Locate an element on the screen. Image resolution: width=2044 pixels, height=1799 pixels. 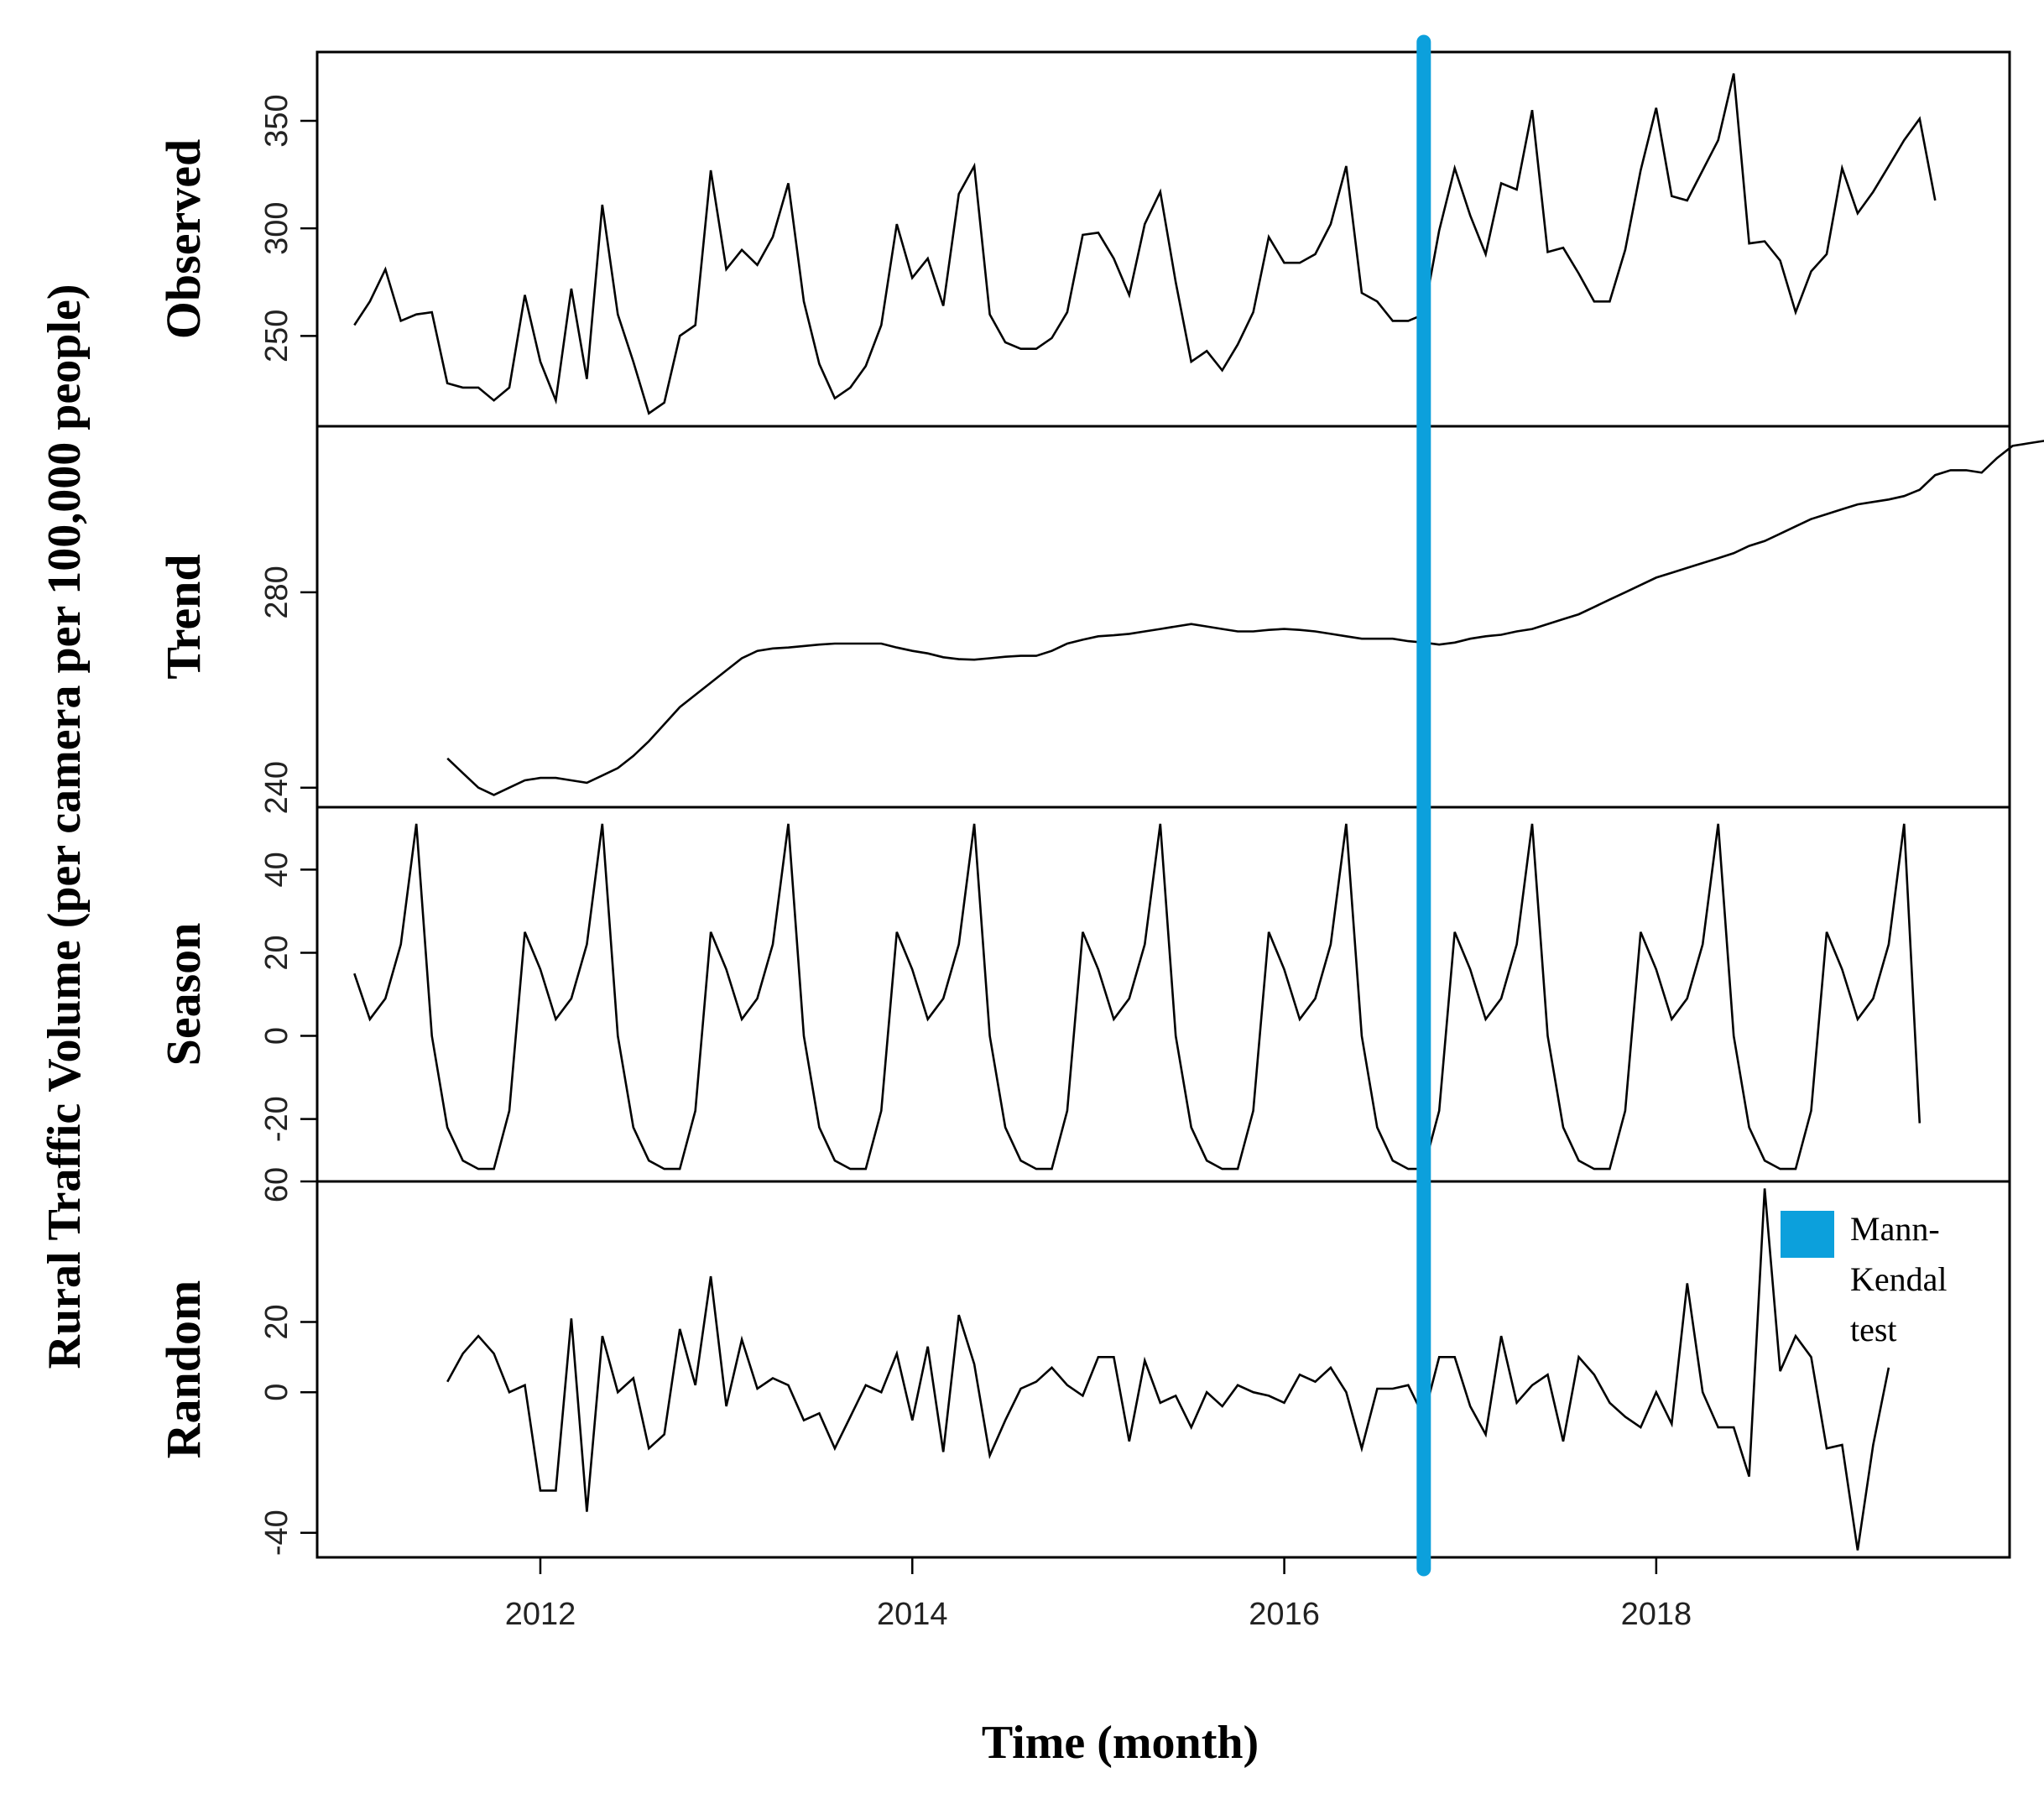
x-axis-label: Time (month) is located at coordinates (1120, 1743).